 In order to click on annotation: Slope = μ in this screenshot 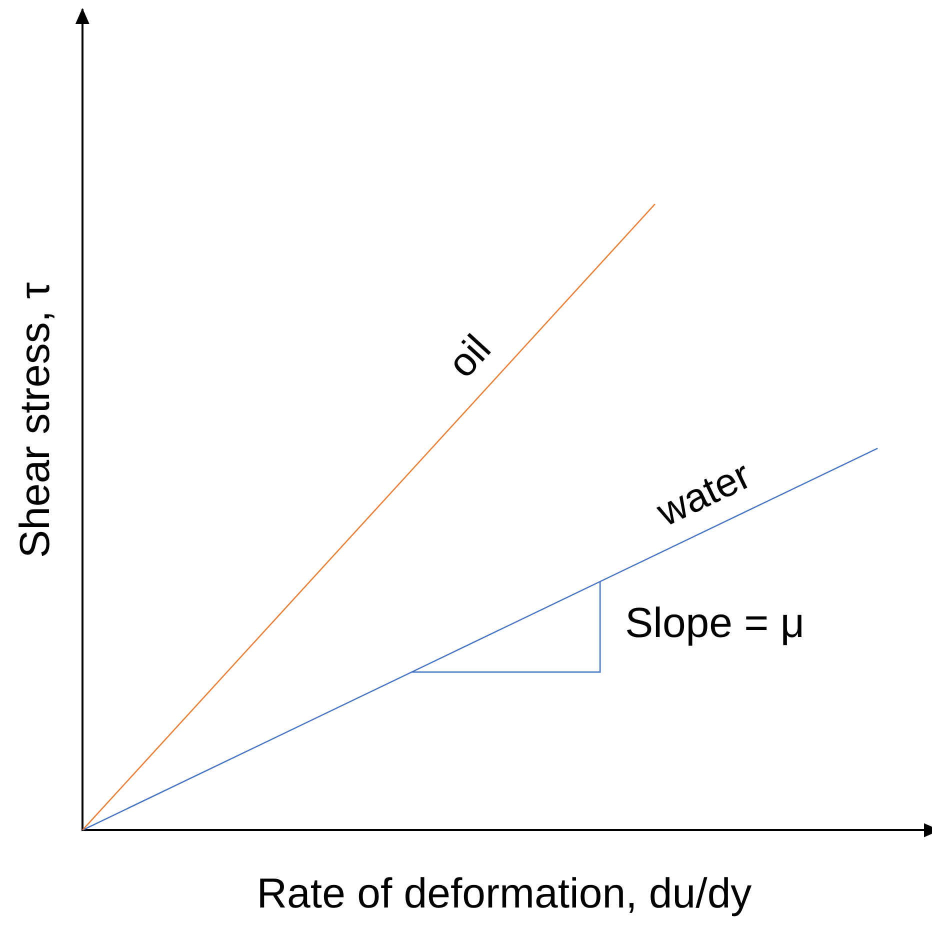, I will do `click(715, 622)`.